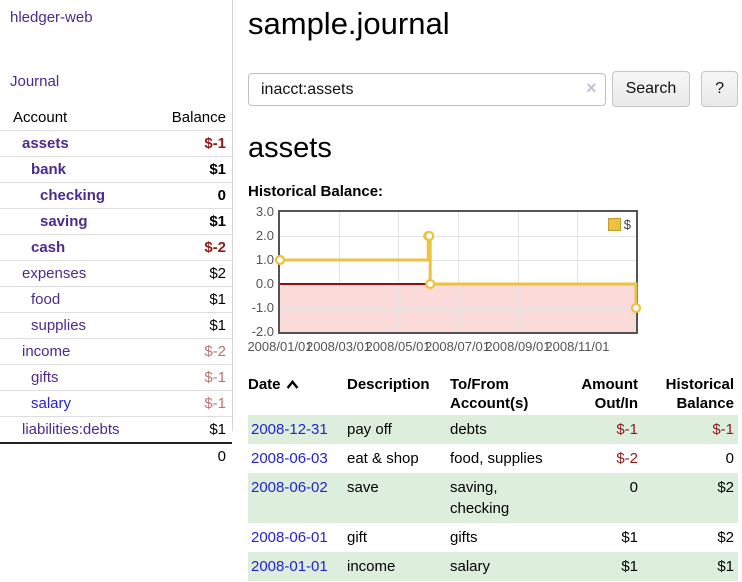  What do you see at coordinates (289, 429) in the screenshot?
I see `register-date-link: 2008-12-31` at bounding box center [289, 429].